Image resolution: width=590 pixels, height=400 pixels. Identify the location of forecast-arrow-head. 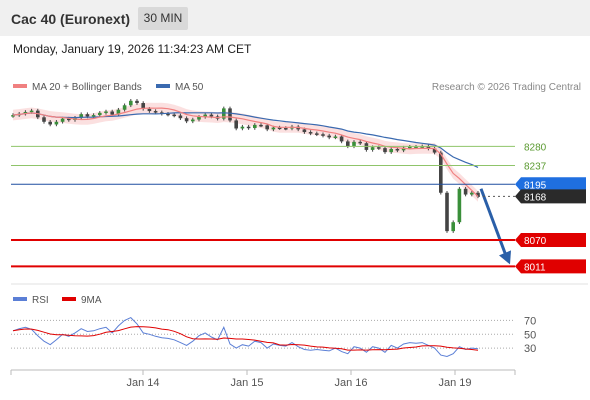
(505, 257).